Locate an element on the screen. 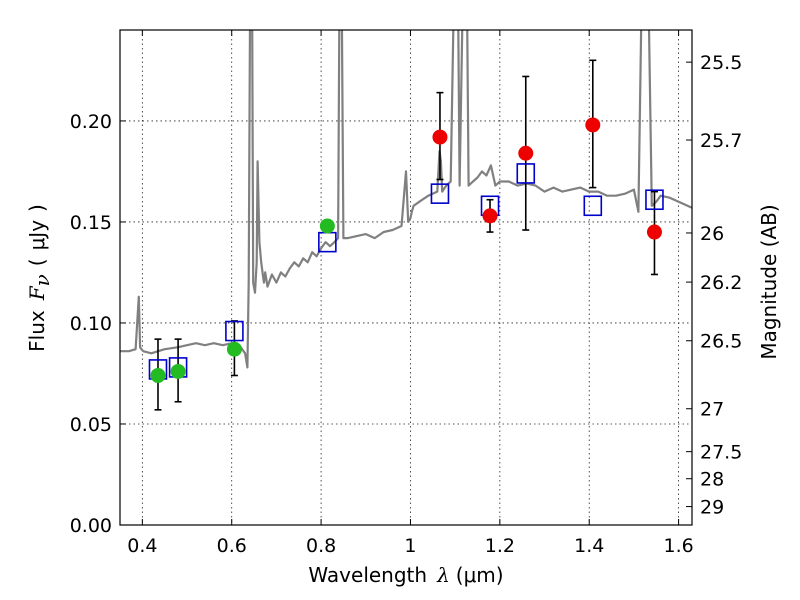  y2-tick-label: 27.5 is located at coordinates (721, 453).